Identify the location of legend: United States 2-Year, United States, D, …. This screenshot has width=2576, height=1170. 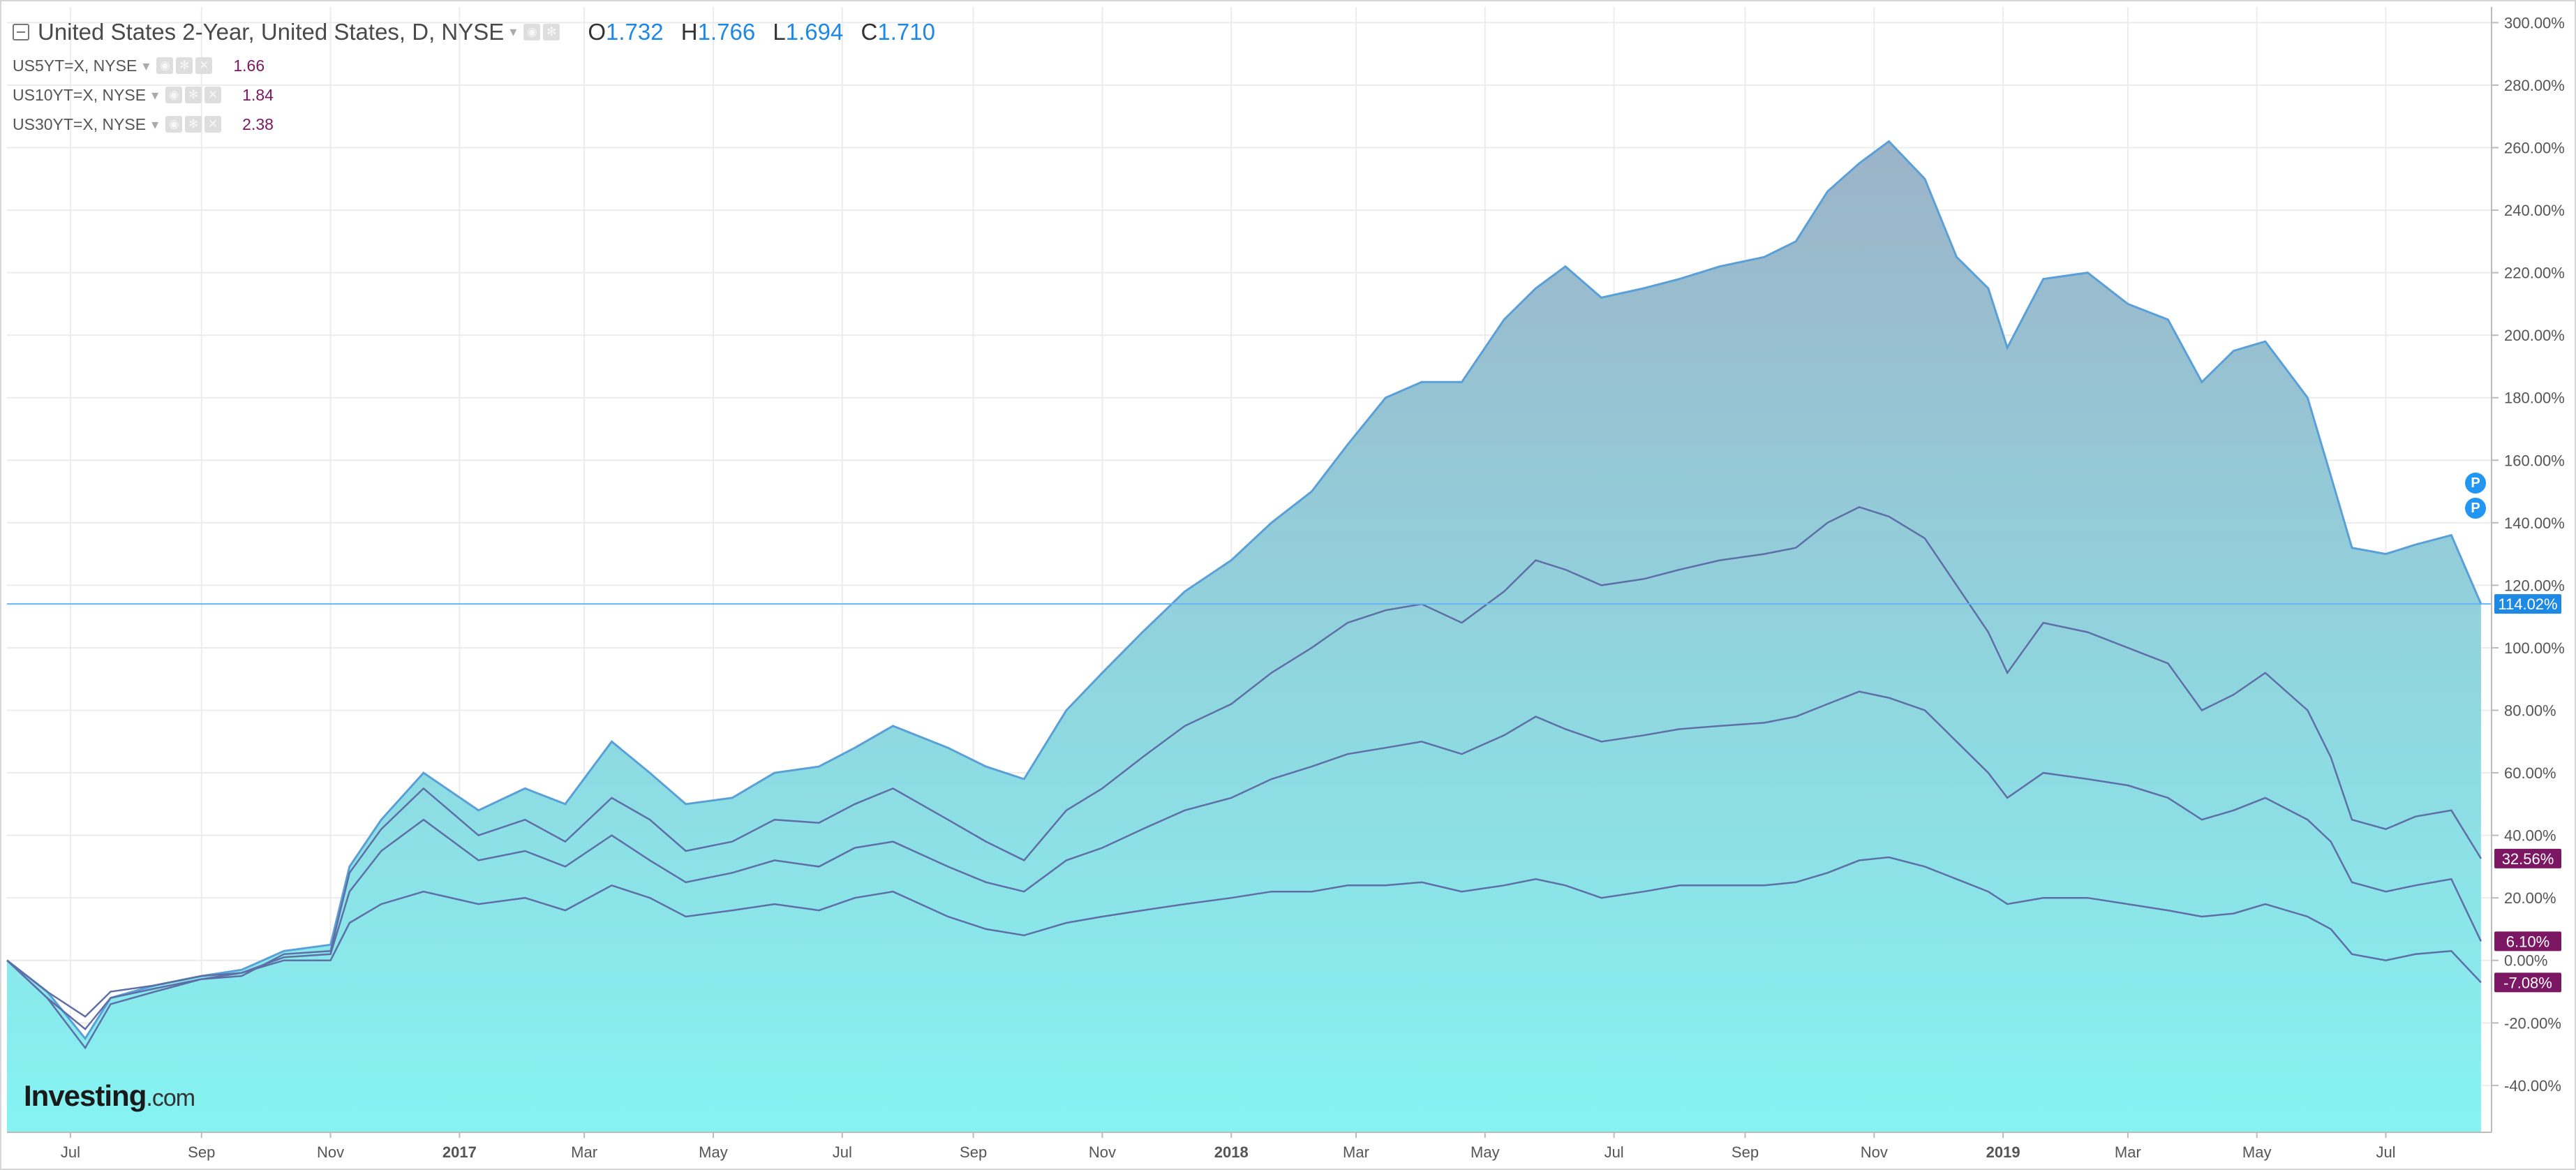
(474, 76).